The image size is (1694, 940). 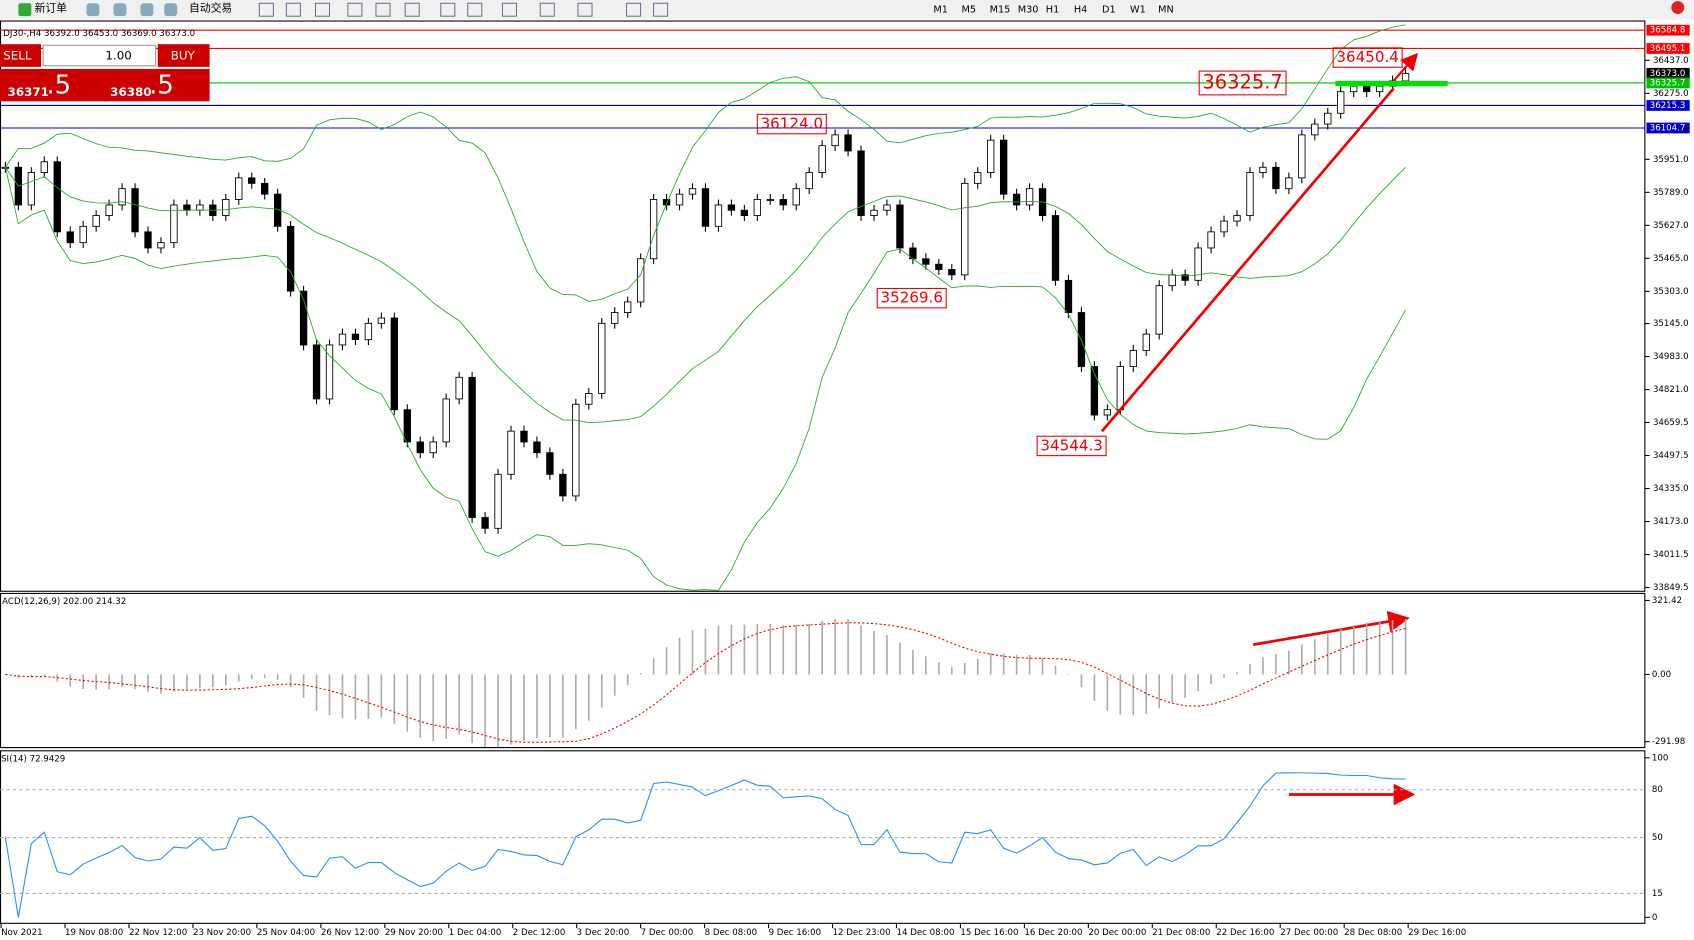 What do you see at coordinates (1166, 10) in the screenshot?
I see `timeframe-button: MN` at bounding box center [1166, 10].